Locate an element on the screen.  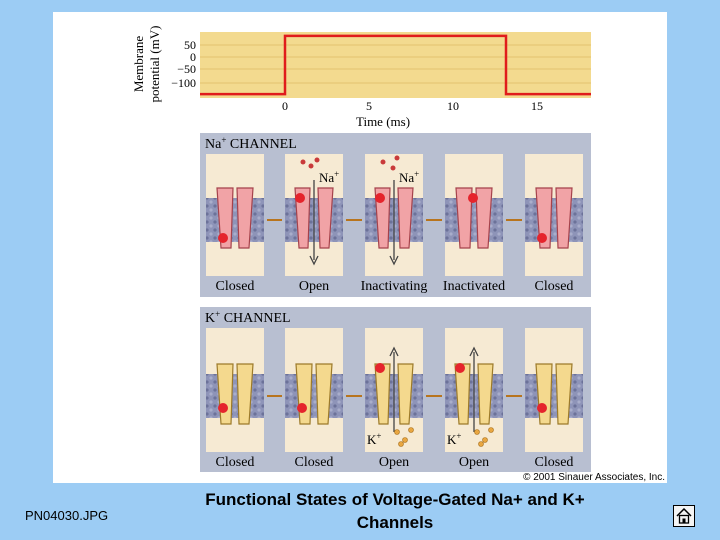
ytick-label: −50 is located at coordinates (186, 69).